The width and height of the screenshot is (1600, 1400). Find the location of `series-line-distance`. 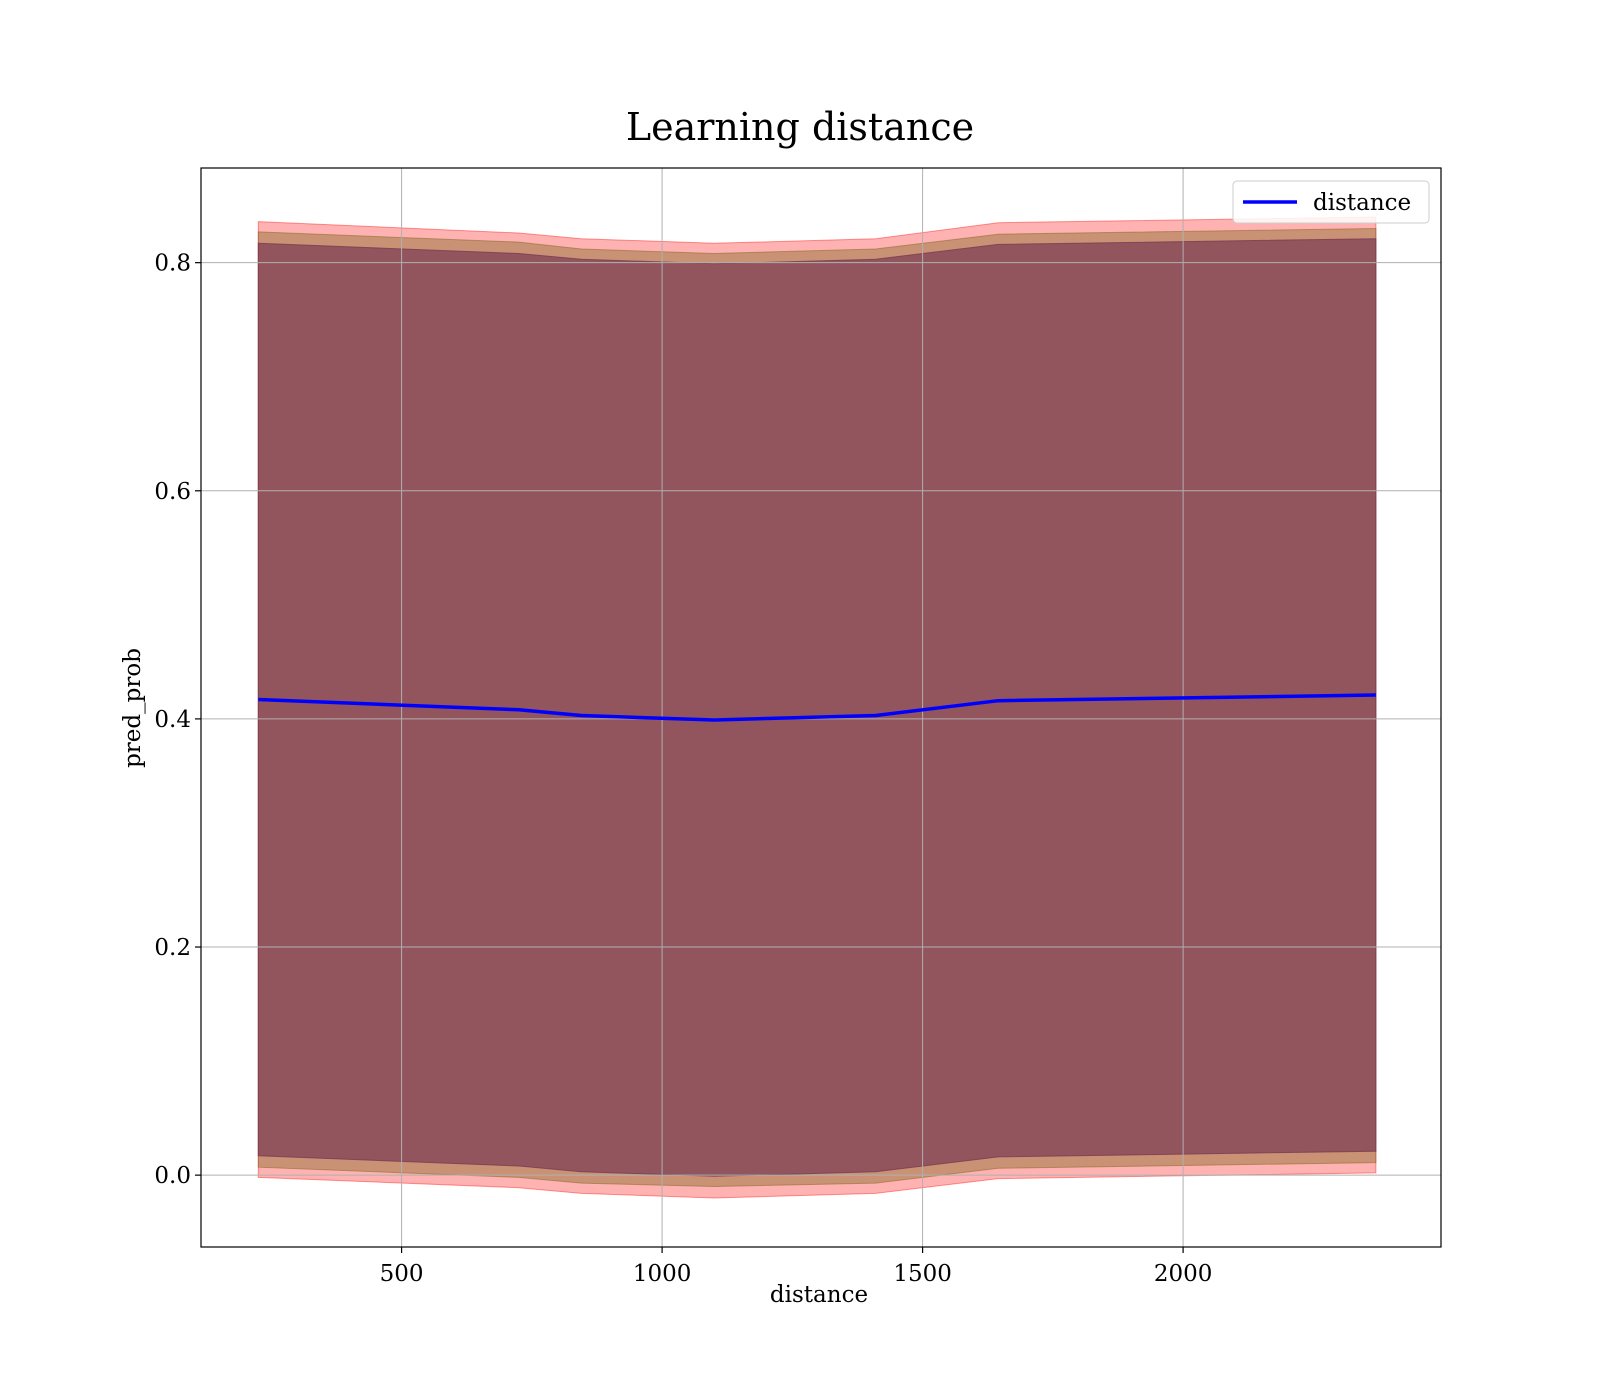

series-line-distance is located at coordinates (817, 707).